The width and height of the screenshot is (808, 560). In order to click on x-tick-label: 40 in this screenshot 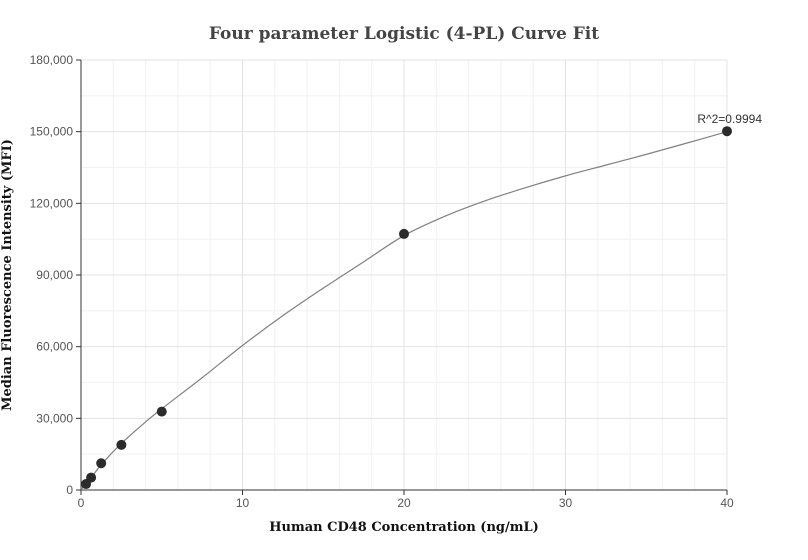, I will do `click(727, 503)`.